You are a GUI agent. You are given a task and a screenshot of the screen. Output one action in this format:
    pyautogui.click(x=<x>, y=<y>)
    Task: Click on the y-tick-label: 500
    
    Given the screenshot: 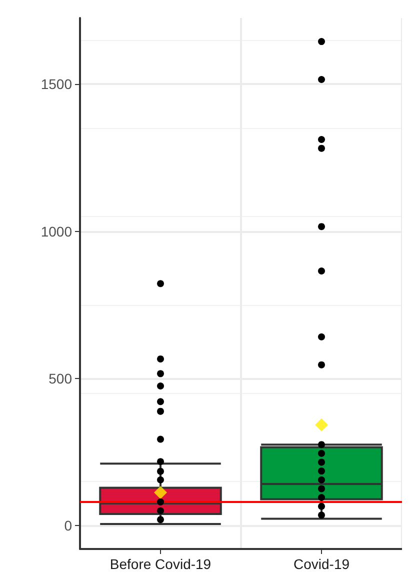 What is the action you would take?
    pyautogui.click(x=60, y=378)
    